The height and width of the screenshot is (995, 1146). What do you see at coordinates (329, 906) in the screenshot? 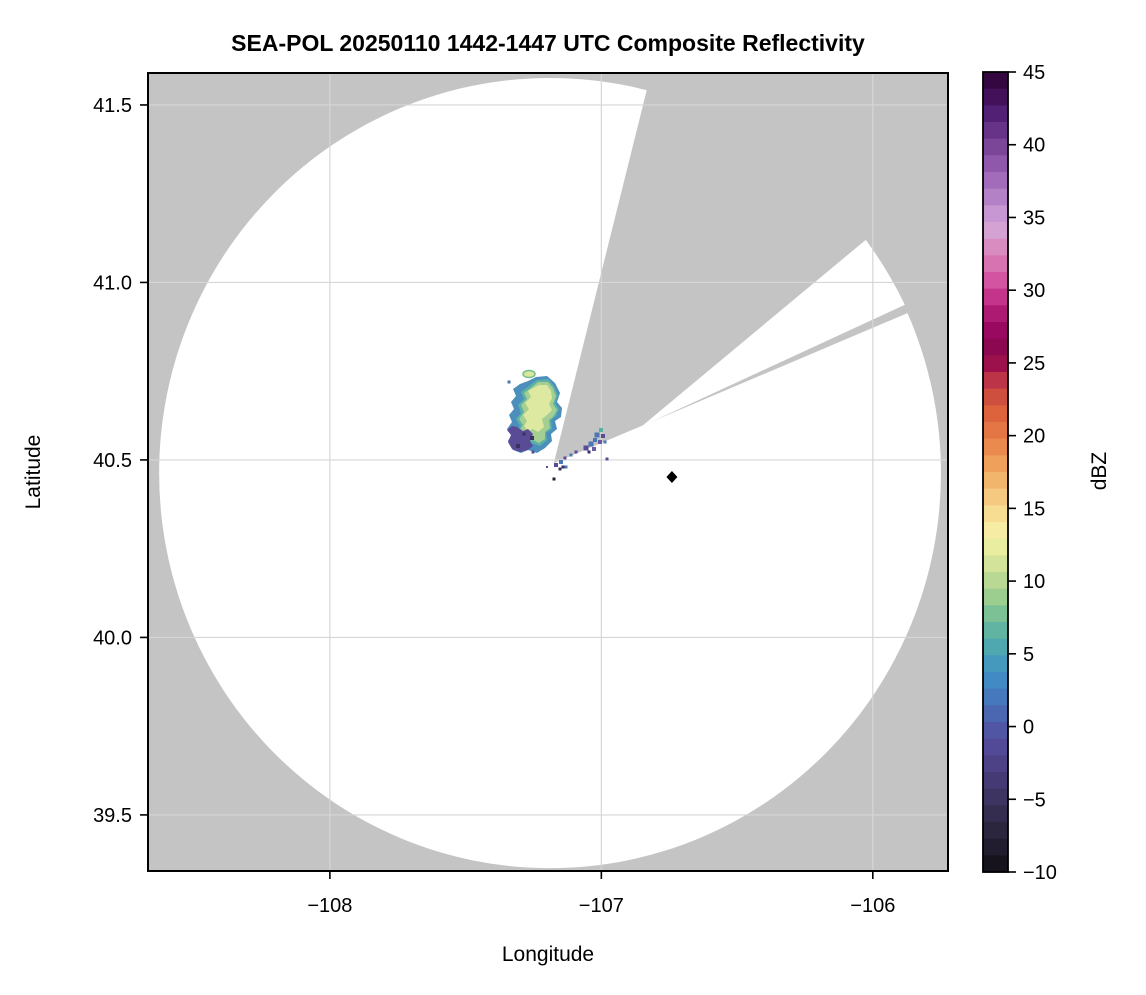
I see `x-tick-label: −108` at bounding box center [329, 906].